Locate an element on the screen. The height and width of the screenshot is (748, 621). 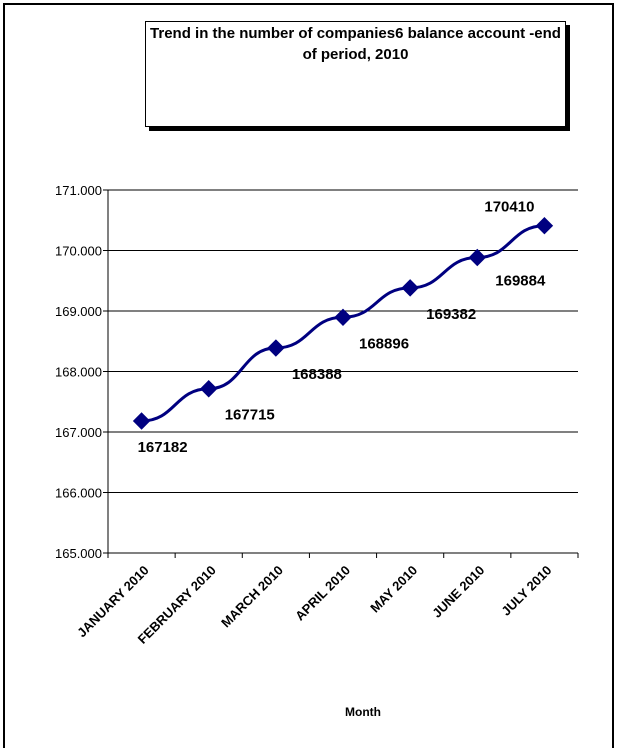
x-tick-label: JUNE 2010 is located at coordinates (458, 592).